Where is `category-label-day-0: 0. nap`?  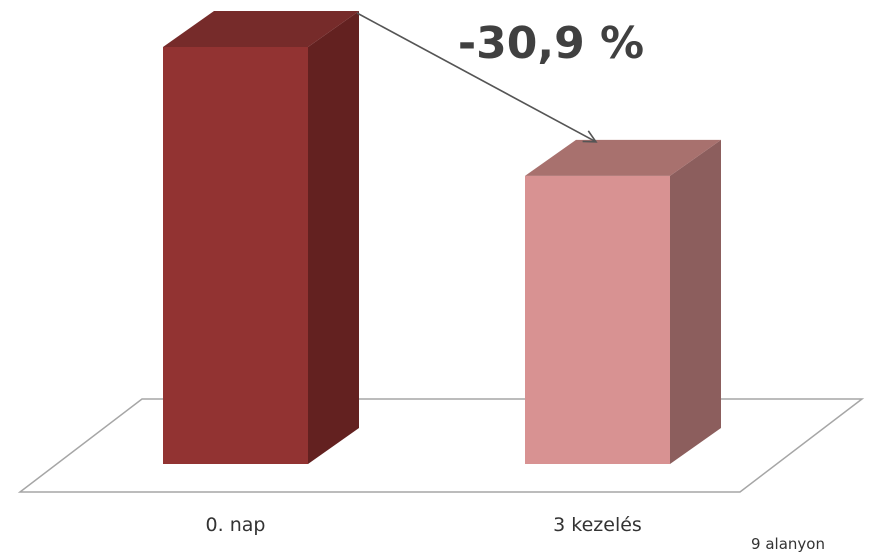 category-label-day-0: 0. nap is located at coordinates (236, 525).